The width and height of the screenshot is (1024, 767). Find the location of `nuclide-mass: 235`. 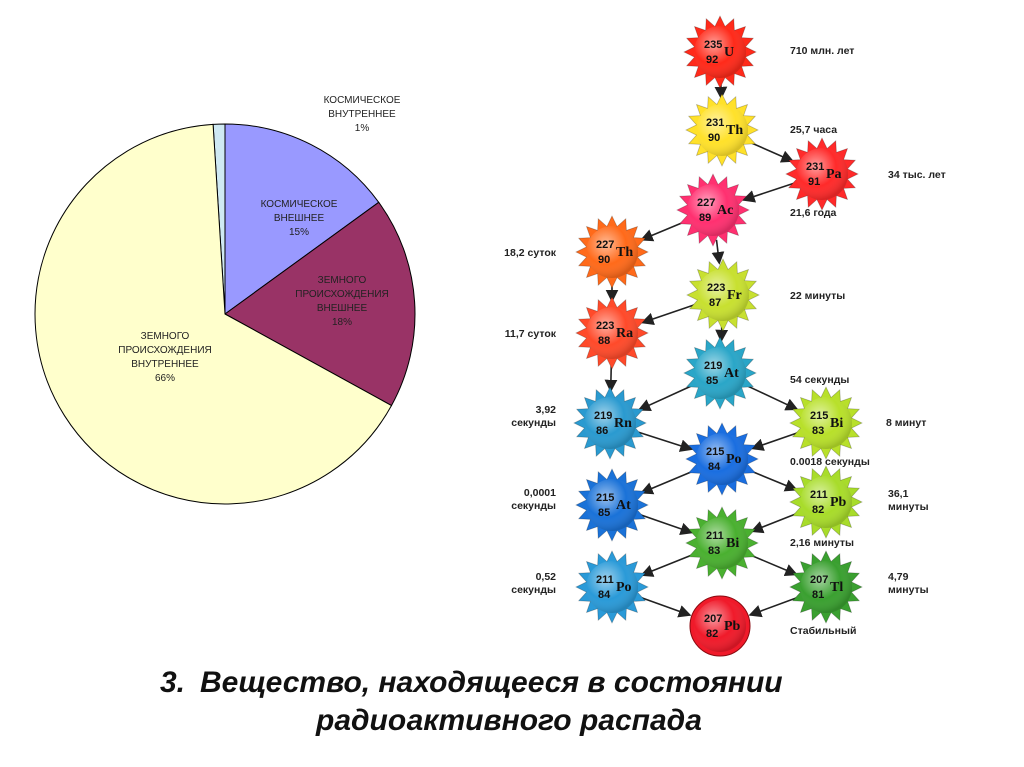

nuclide-mass: 235 is located at coordinates (713, 45).